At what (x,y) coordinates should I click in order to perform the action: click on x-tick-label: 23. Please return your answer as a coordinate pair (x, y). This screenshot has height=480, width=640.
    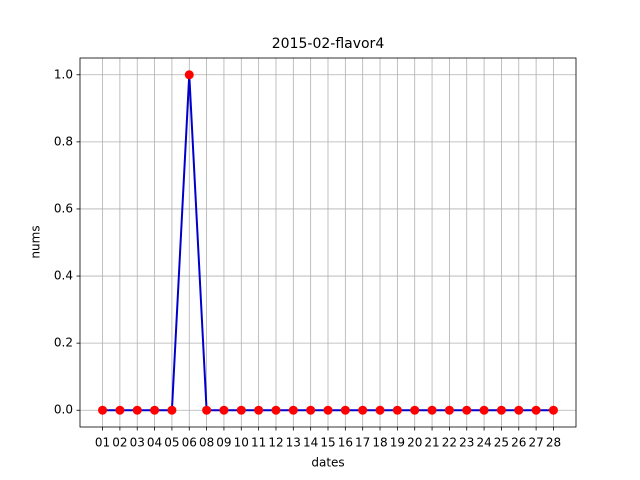
    Looking at the image, I should click on (466, 443).